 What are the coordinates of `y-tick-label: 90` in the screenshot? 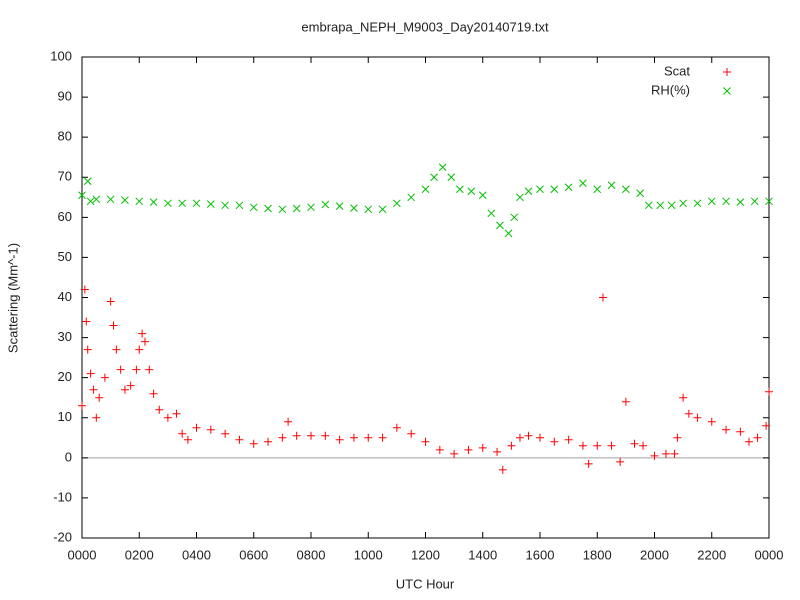 It's located at (65, 96).